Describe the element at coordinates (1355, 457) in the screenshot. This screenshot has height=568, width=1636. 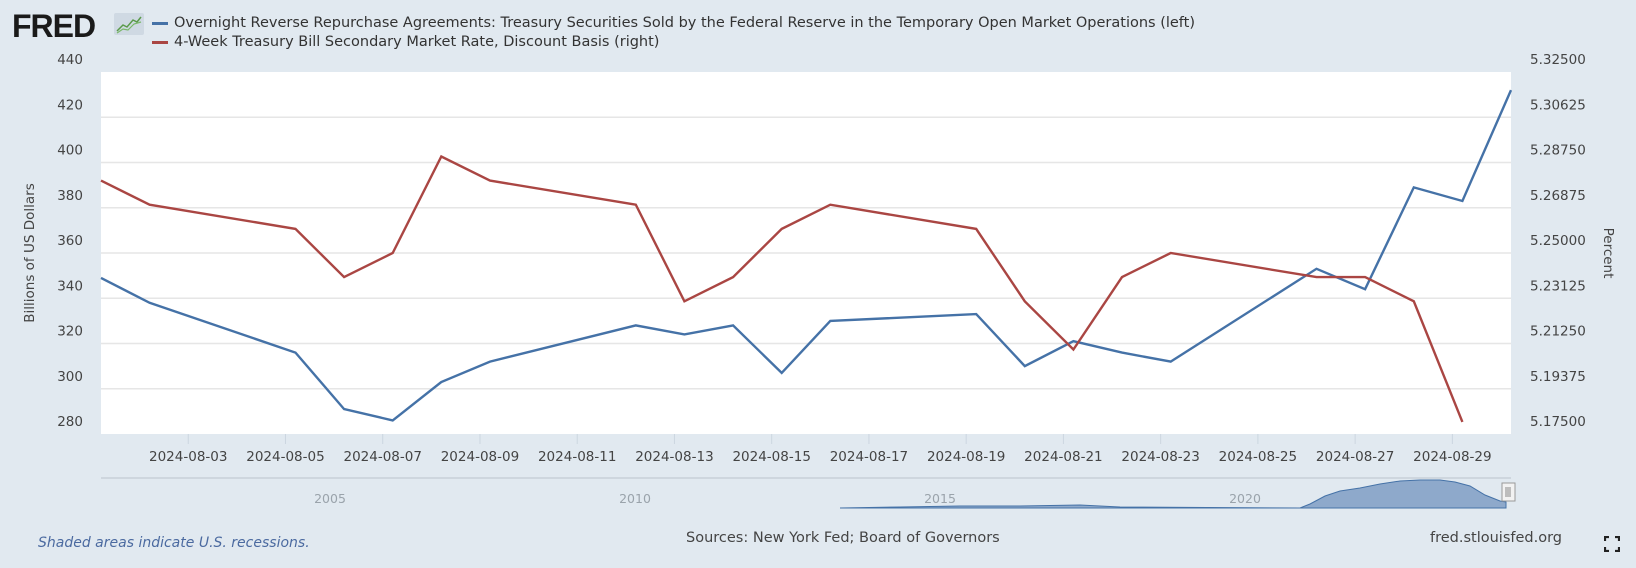
I see `x-tick-label: 2024-08-27` at that location.